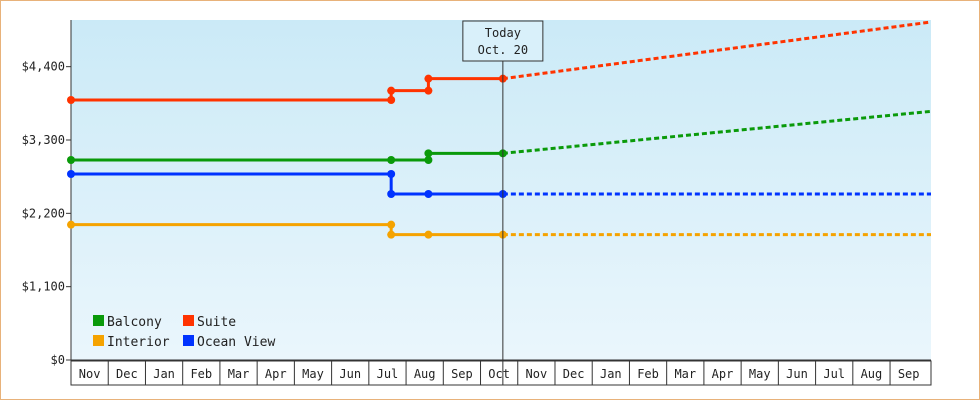 This screenshot has height=403, width=980. Describe the element at coordinates (287, 230) in the screenshot. I see `series-interior-line` at that location.